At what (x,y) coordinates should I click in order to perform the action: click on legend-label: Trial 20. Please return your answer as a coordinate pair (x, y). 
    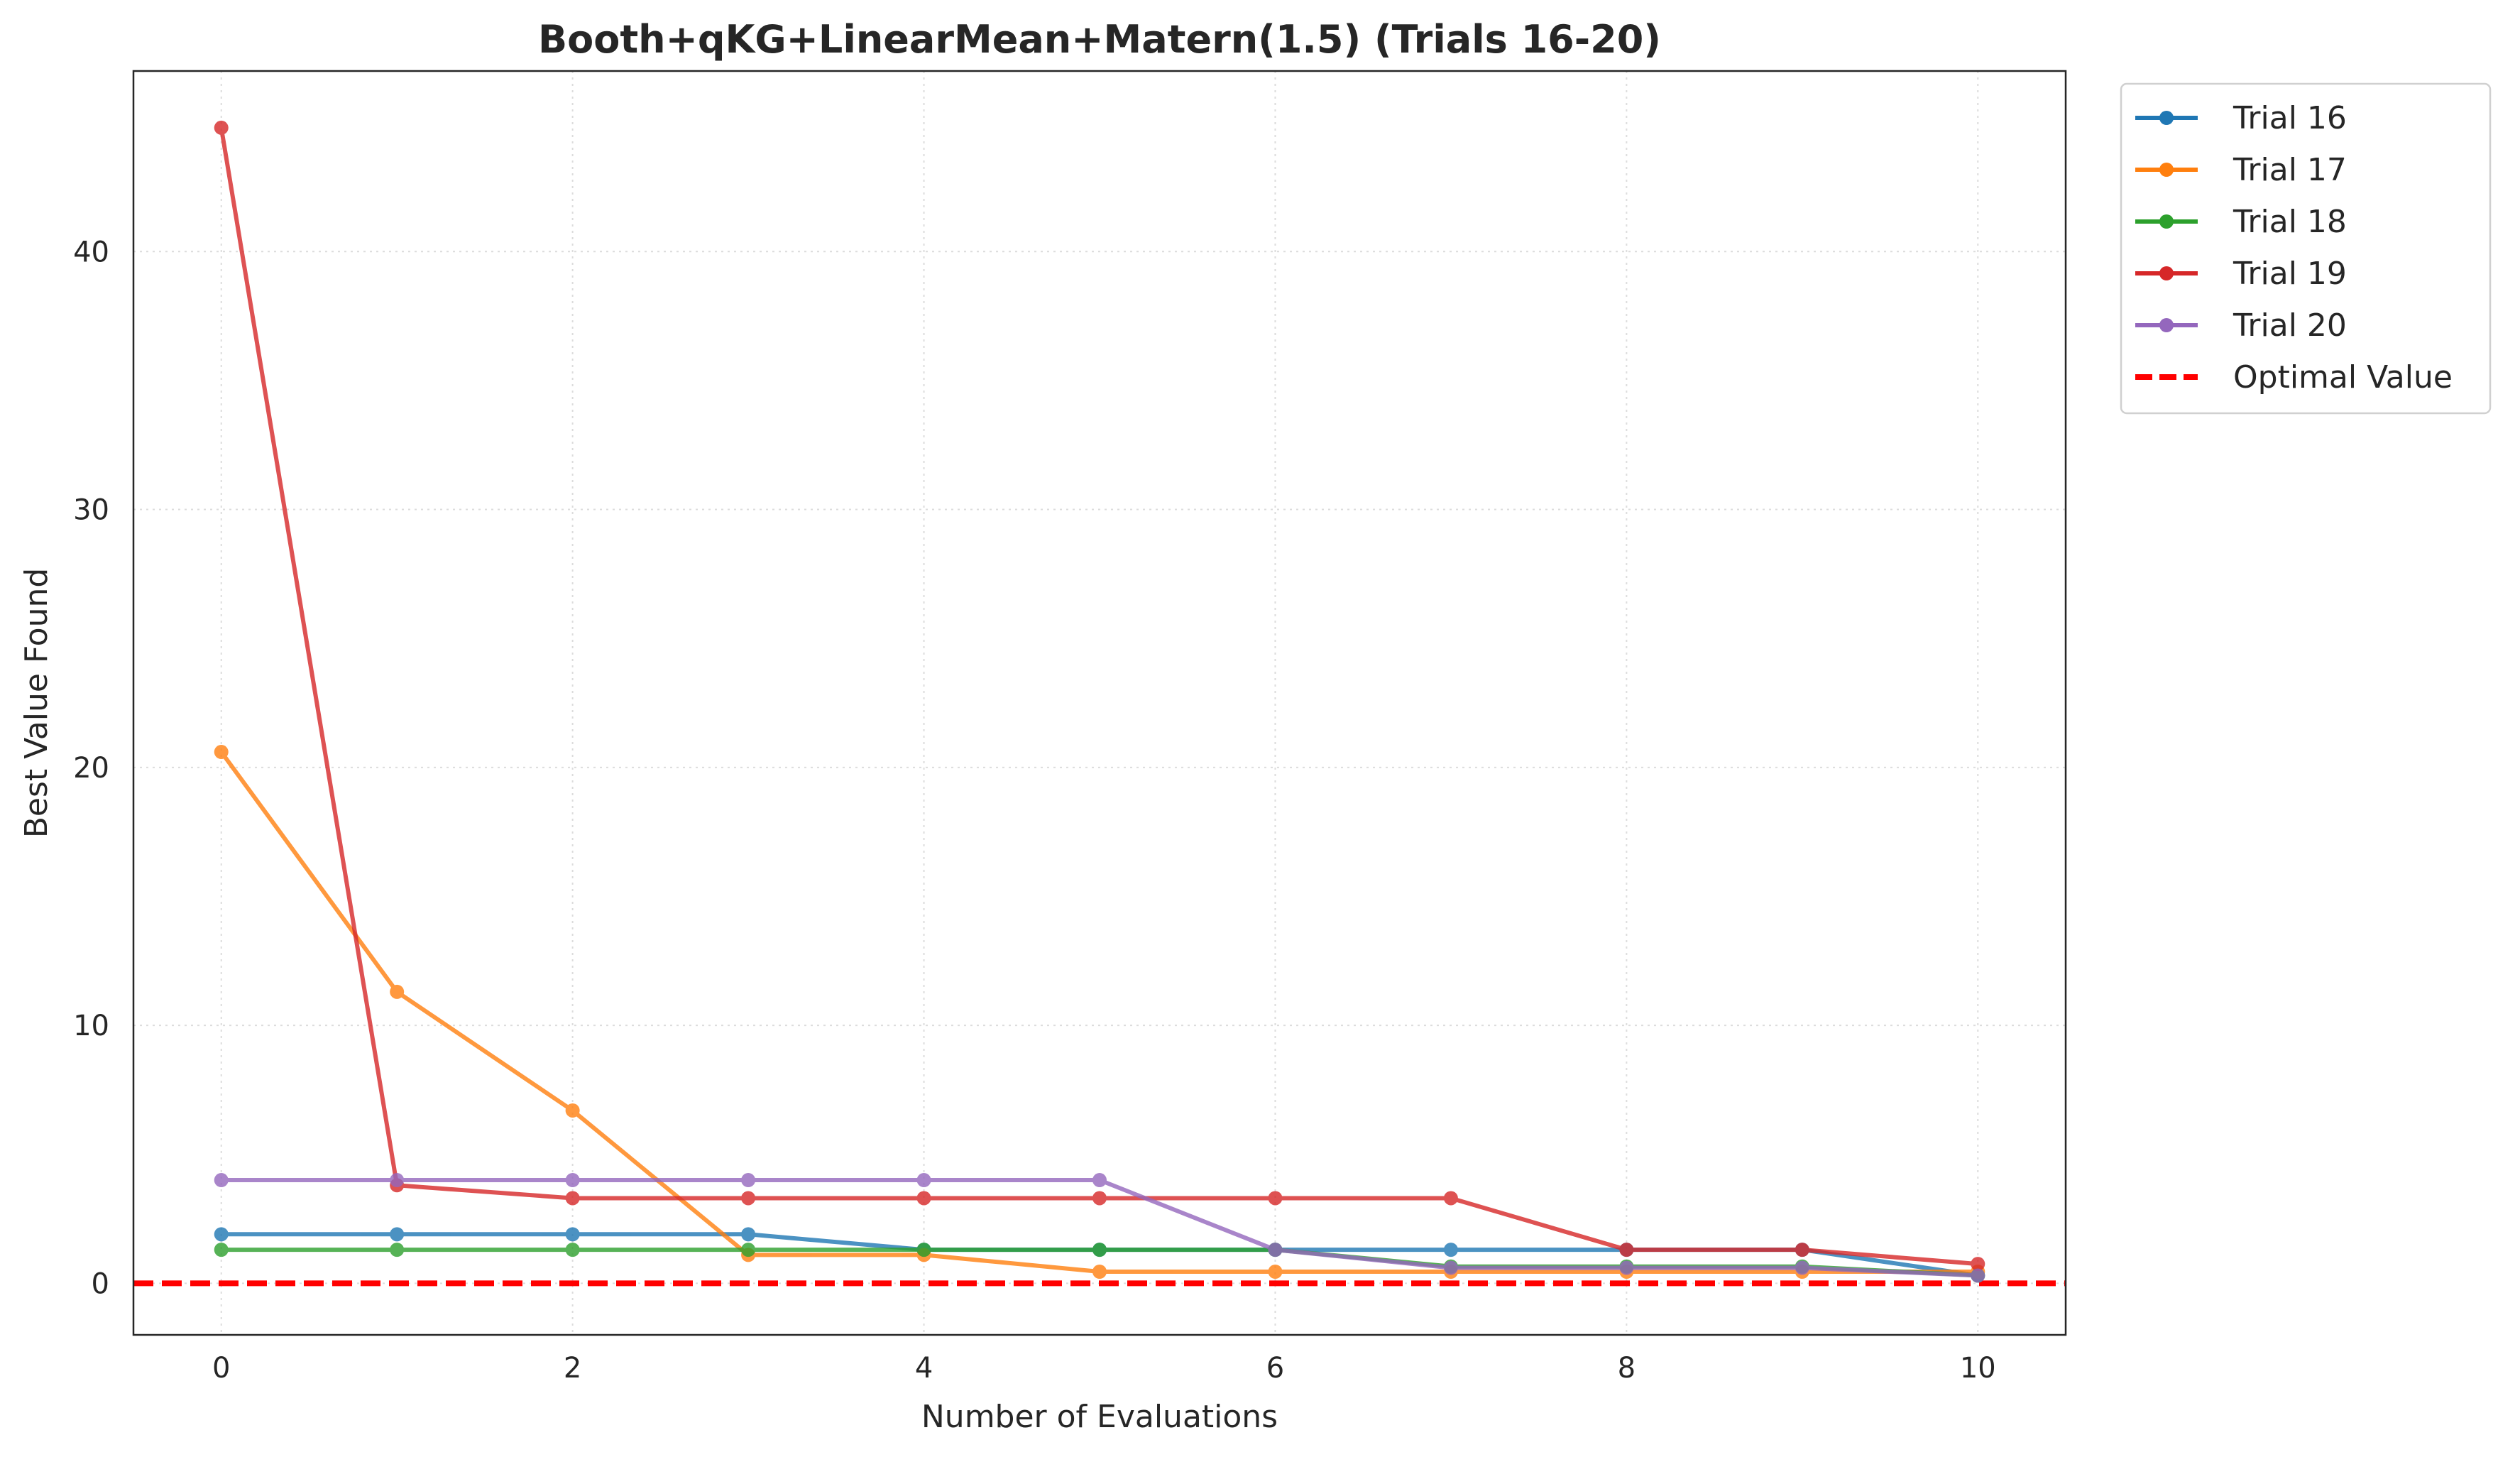
    Looking at the image, I should click on (2290, 325).